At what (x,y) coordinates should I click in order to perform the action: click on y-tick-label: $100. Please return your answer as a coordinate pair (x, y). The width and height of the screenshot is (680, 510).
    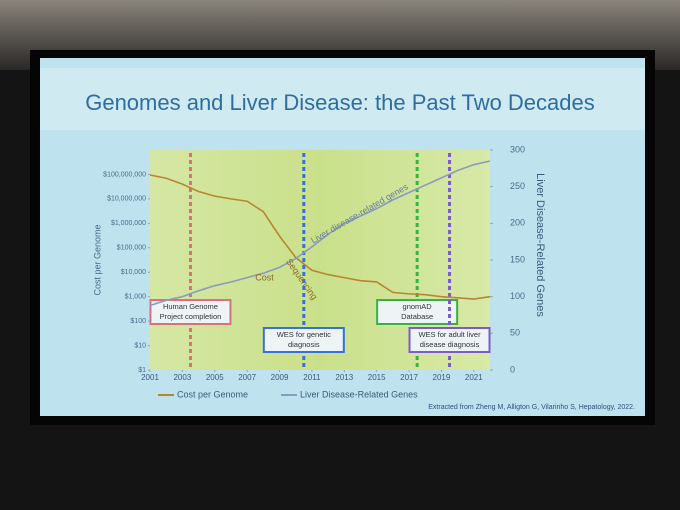
    Looking at the image, I should click on (138, 321).